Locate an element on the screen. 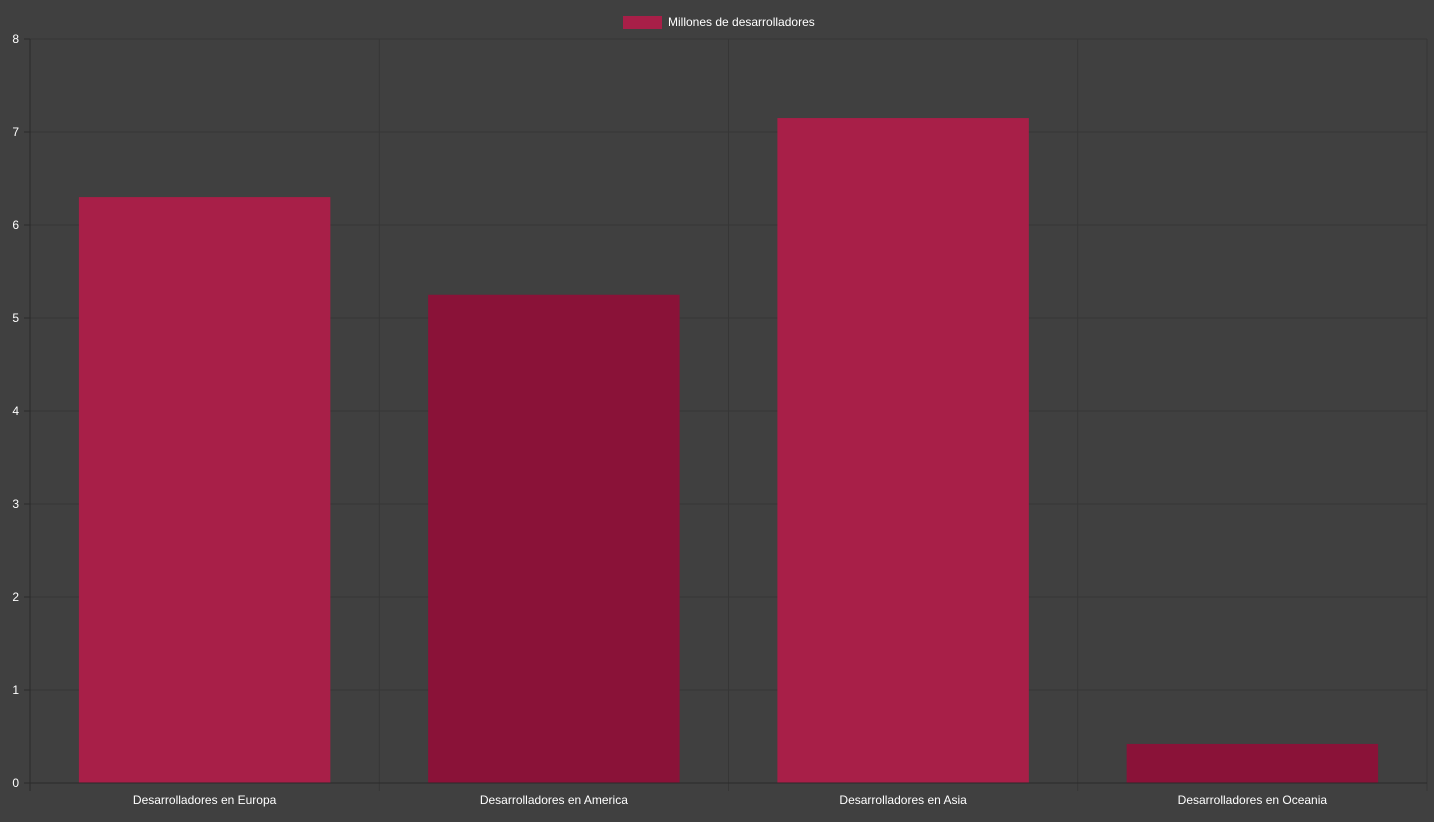 The height and width of the screenshot is (822, 1434). legend-swatch is located at coordinates (642, 22).